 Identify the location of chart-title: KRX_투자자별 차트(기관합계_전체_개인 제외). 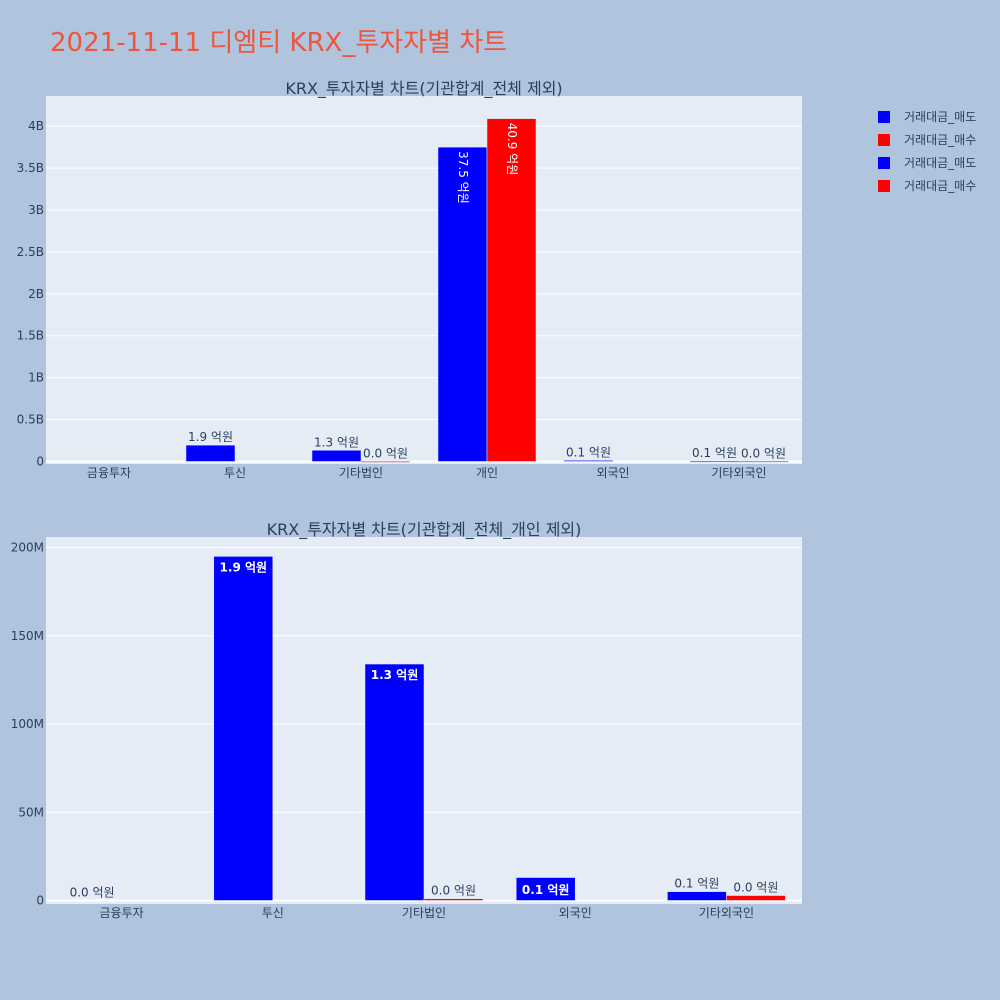
(424, 530).